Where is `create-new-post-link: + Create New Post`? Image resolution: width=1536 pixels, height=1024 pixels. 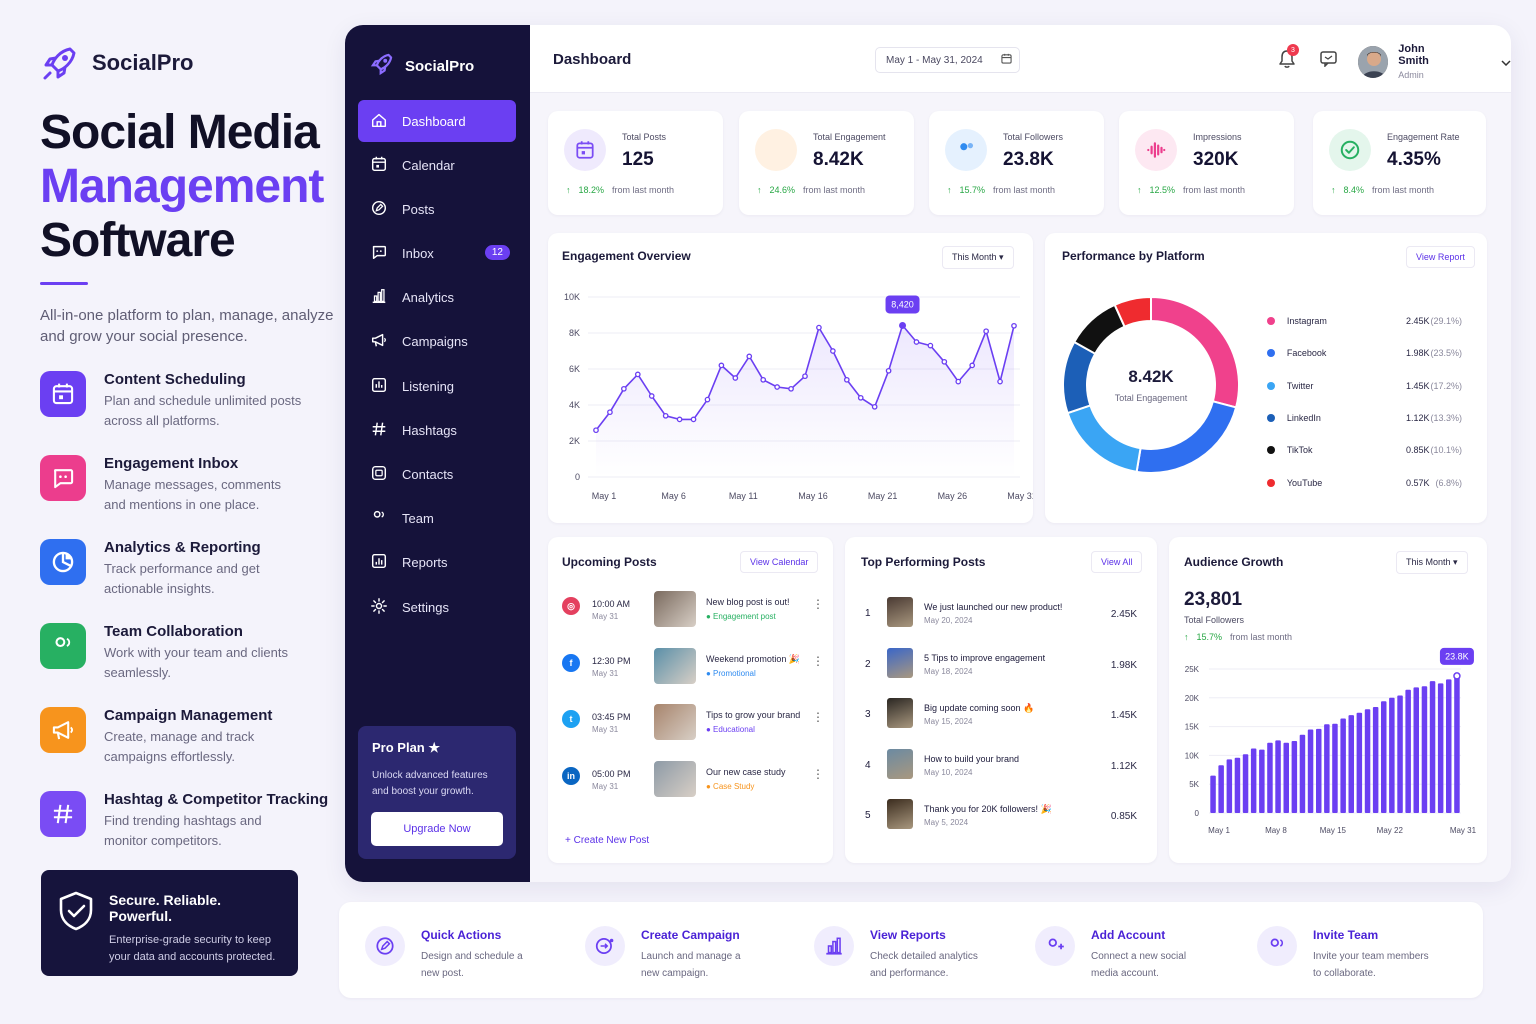
create-new-post-link: + Create New Post is located at coordinates (607, 840).